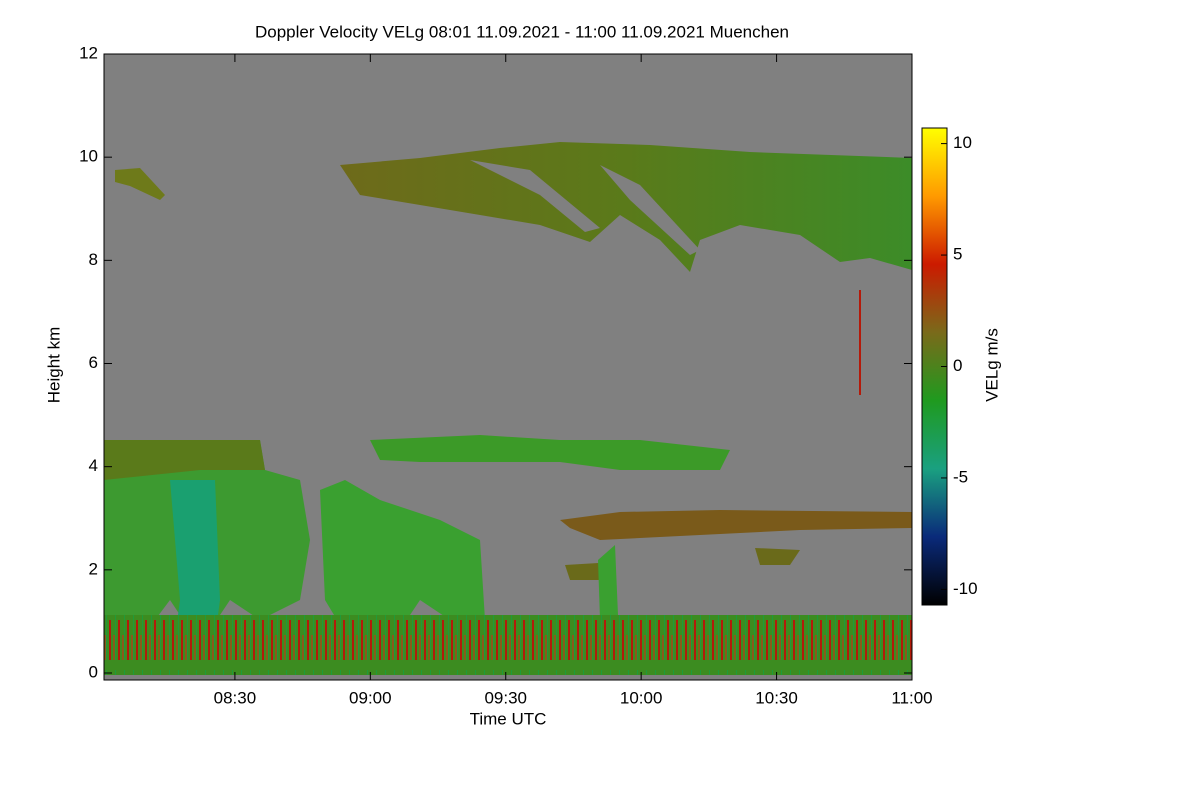  What do you see at coordinates (505, 697) in the screenshot?
I see `x-tick-label: 09:30` at bounding box center [505, 697].